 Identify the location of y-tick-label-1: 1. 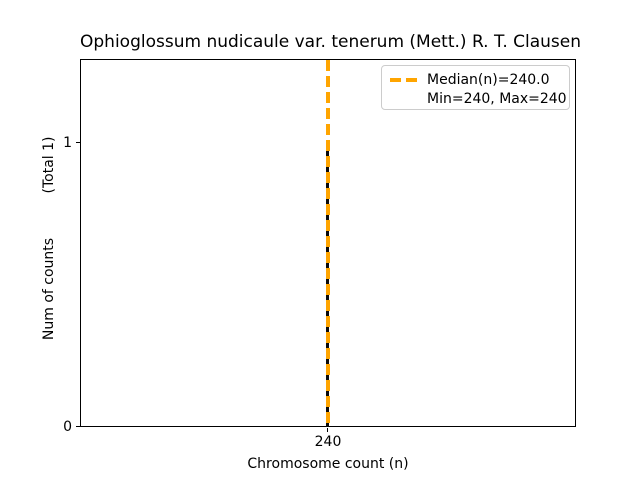
(67, 143).